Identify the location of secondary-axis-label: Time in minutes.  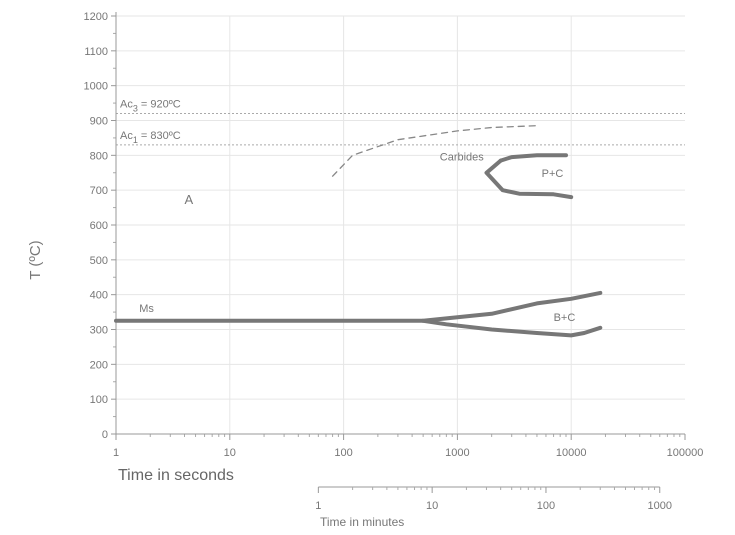
(362, 522).